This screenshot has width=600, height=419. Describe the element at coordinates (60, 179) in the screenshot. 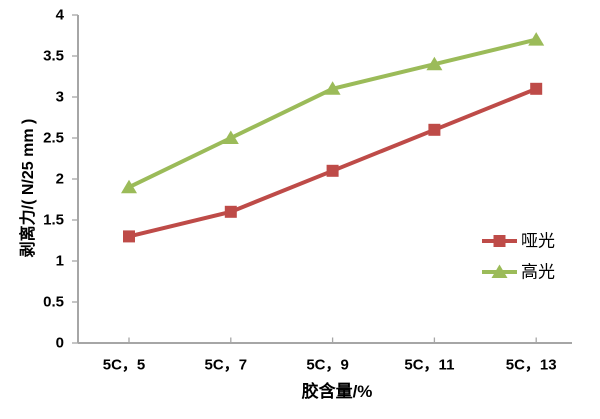

I see `y-tick-label: 2` at that location.